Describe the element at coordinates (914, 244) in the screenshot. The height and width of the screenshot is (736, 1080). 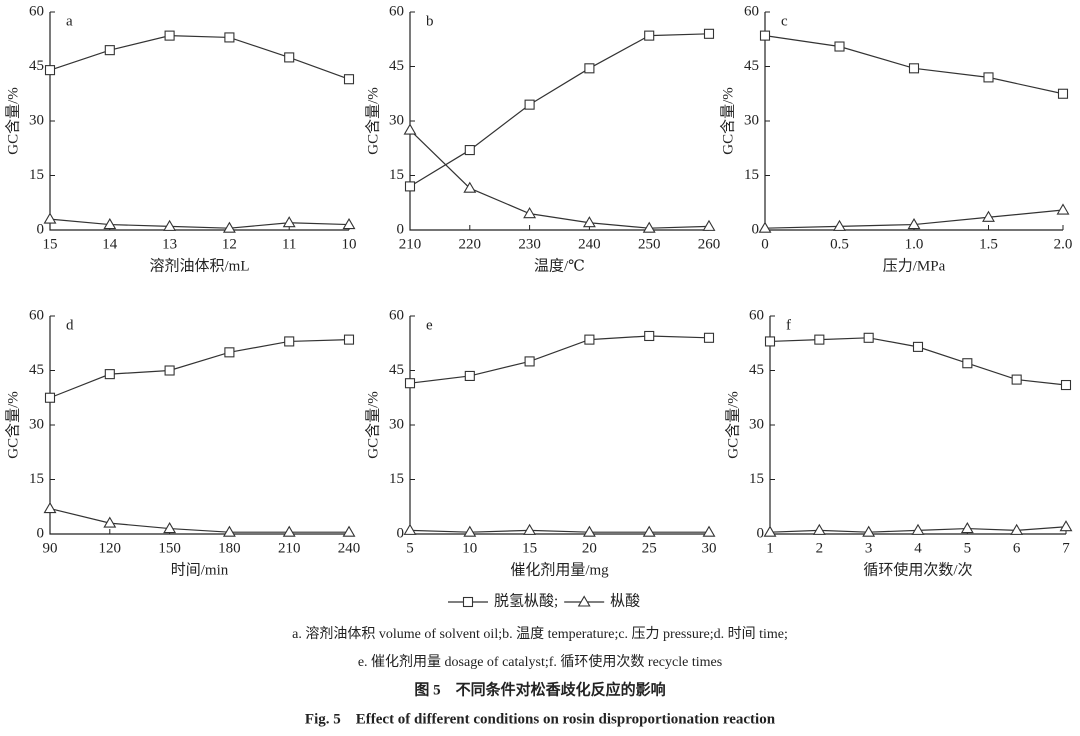
I see `x-tick-label: 1.0` at that location.